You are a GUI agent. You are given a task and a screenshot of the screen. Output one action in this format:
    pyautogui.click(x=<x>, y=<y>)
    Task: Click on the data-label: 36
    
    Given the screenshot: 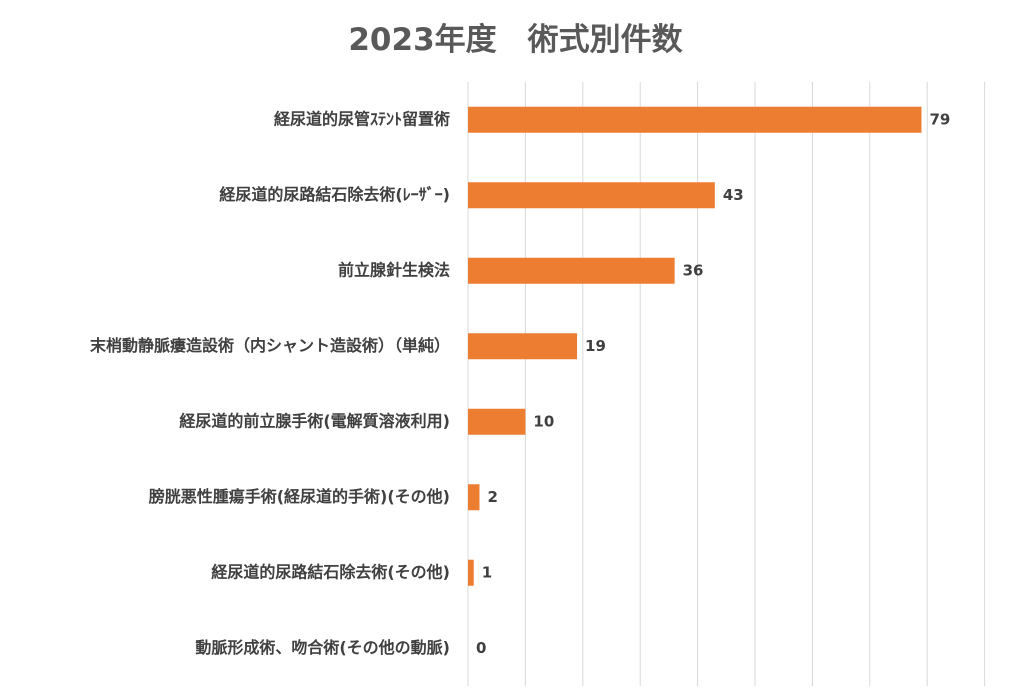 What is the action you would take?
    pyautogui.click(x=693, y=270)
    